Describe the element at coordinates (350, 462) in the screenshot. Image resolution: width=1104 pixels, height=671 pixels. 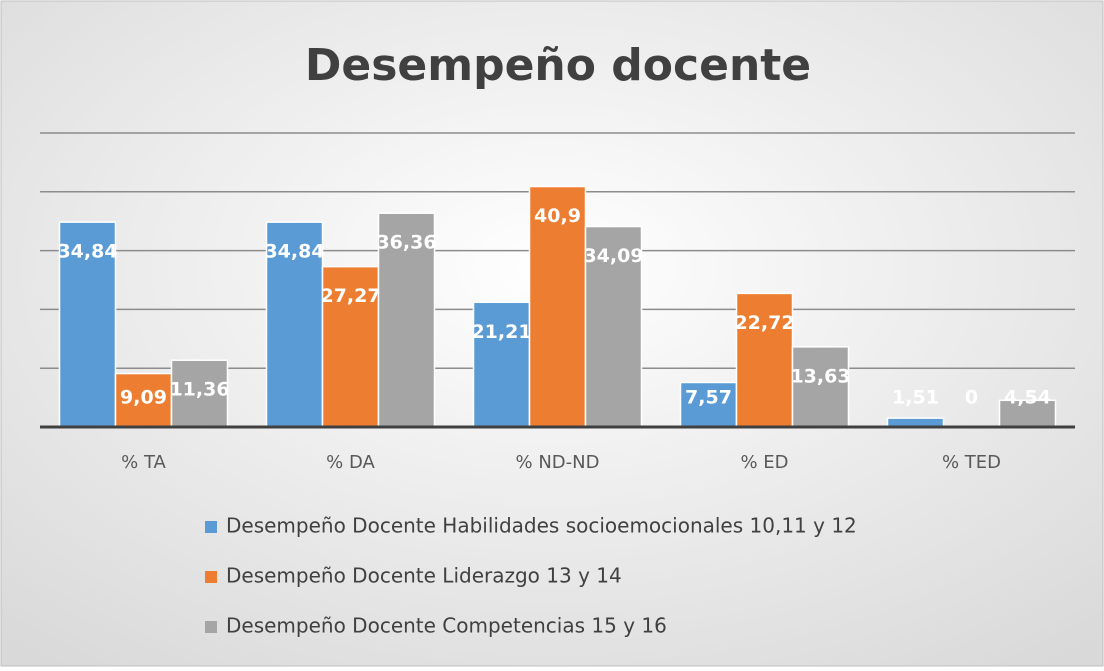
I see `x-tick-label: % DA` at that location.